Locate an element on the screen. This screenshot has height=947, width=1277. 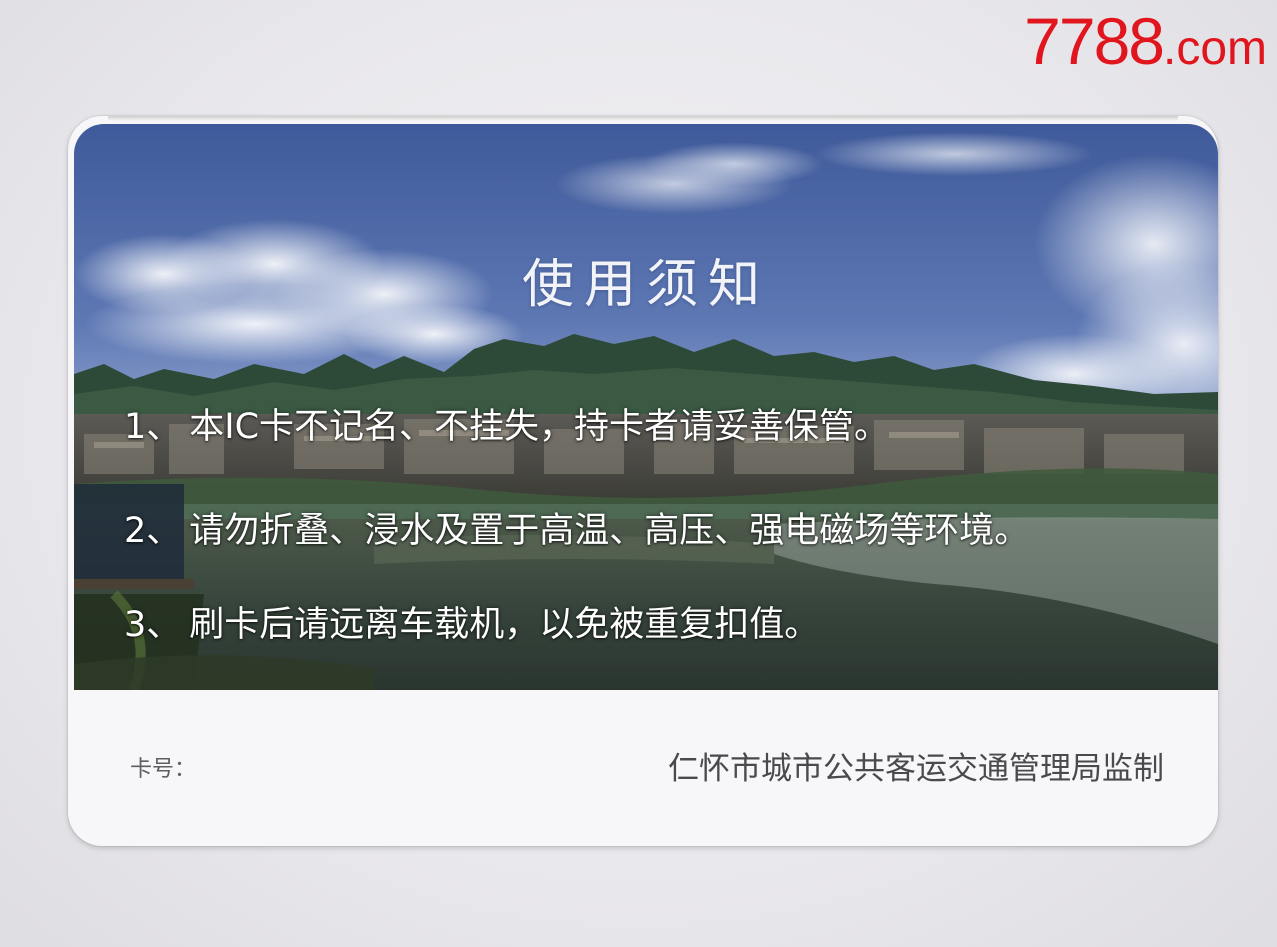
rule-item: 3、 刷卡后请远离车载机，以免被重复扣值。 is located at coordinates (471, 621).